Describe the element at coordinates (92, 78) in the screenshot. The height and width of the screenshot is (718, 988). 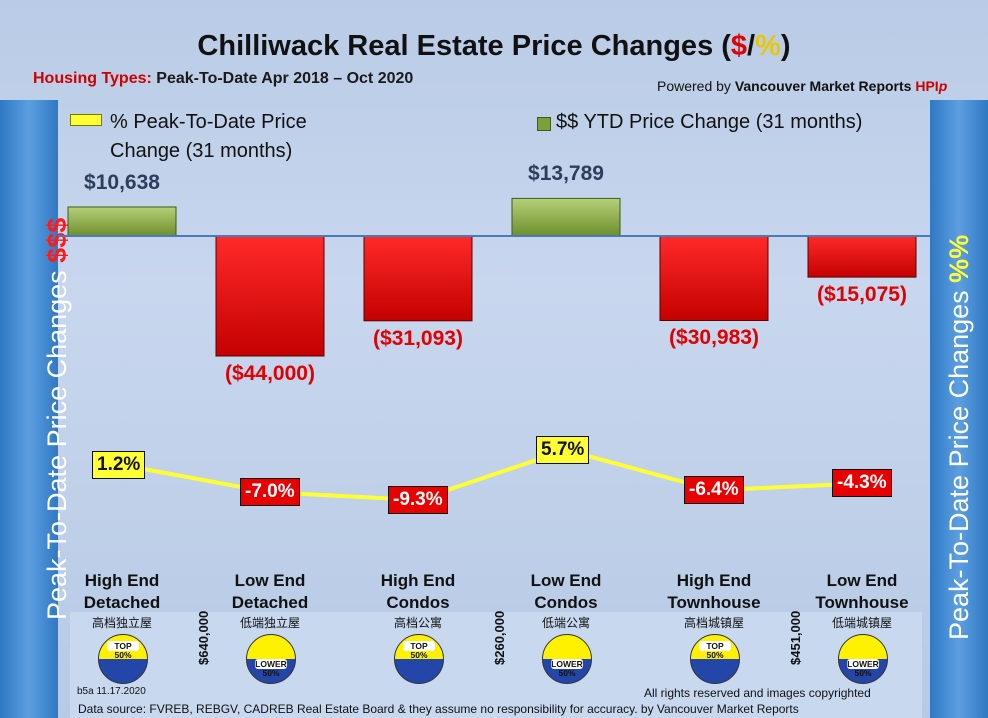
I see `subtitle-label: Housing Types:` at that location.